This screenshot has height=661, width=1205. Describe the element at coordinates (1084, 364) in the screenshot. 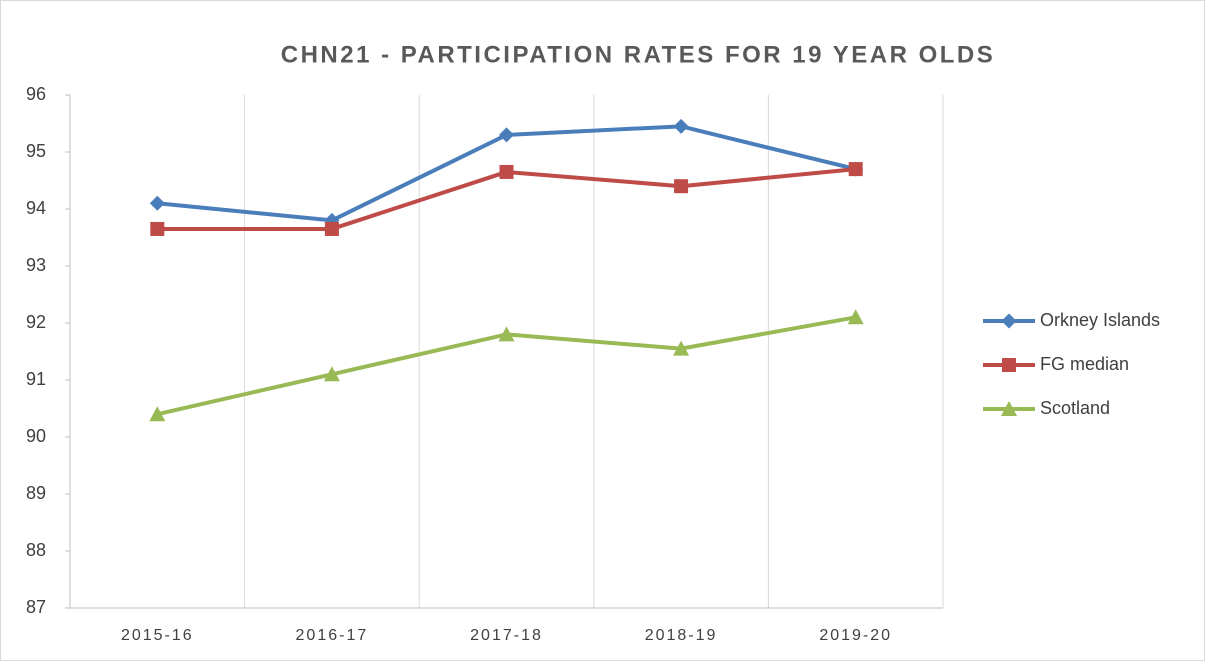

I see `legend-label: FG median` at that location.